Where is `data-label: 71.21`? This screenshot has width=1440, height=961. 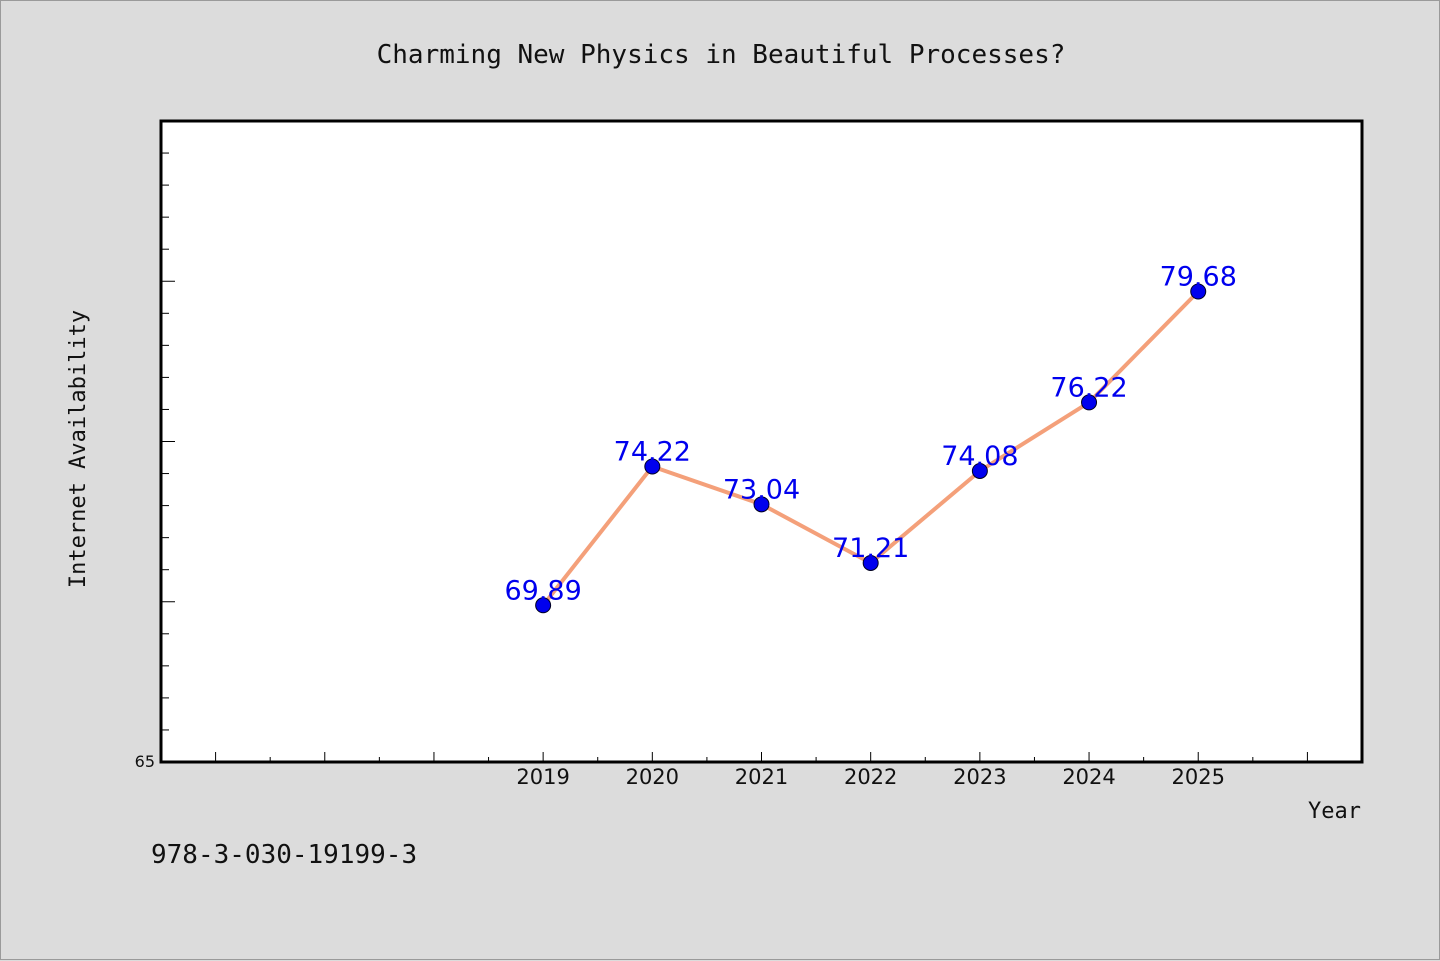 data-label: 71.21 is located at coordinates (870, 548).